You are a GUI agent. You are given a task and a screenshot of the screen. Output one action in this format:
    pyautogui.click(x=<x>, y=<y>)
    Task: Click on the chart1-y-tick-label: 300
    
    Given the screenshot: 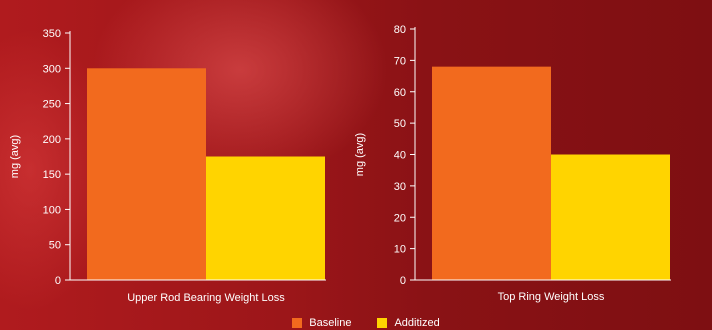 What is the action you would take?
    pyautogui.click(x=52, y=69)
    